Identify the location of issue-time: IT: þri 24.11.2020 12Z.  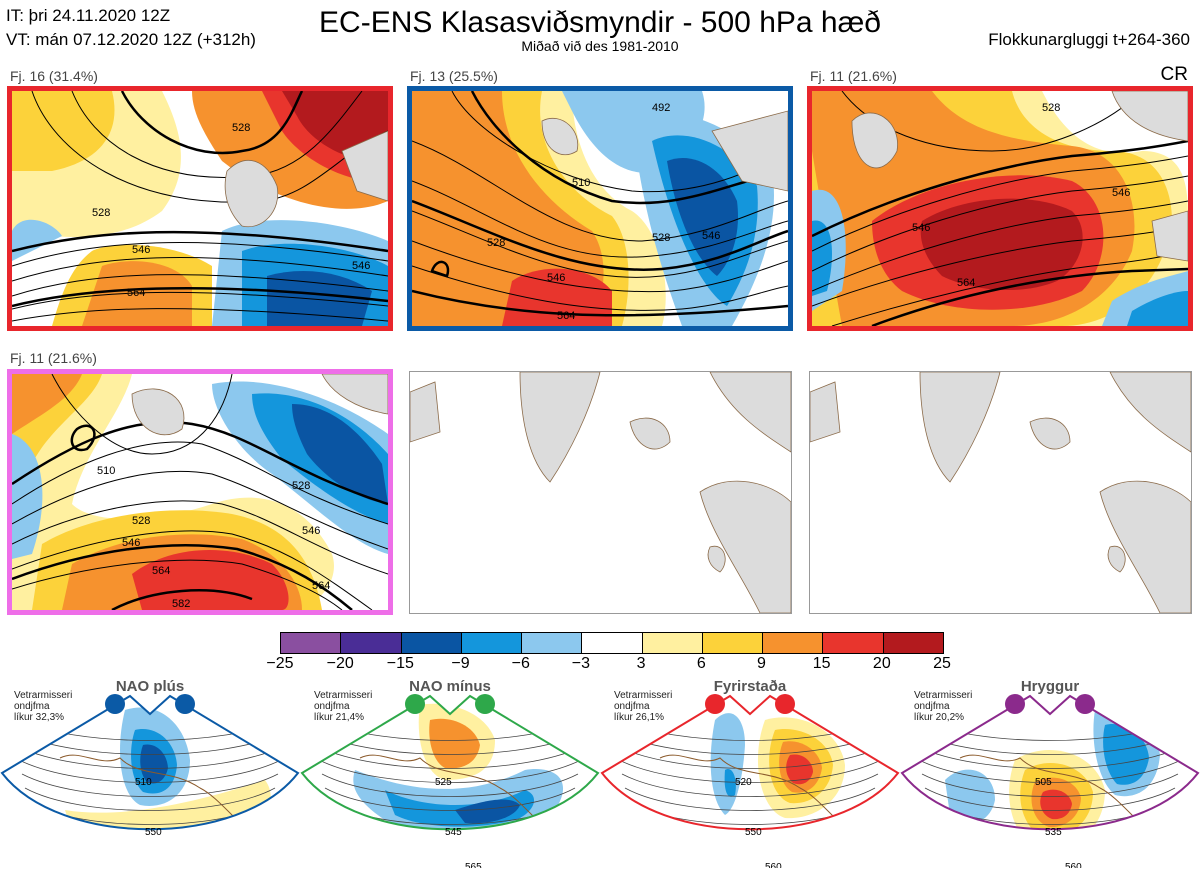
(88, 15).